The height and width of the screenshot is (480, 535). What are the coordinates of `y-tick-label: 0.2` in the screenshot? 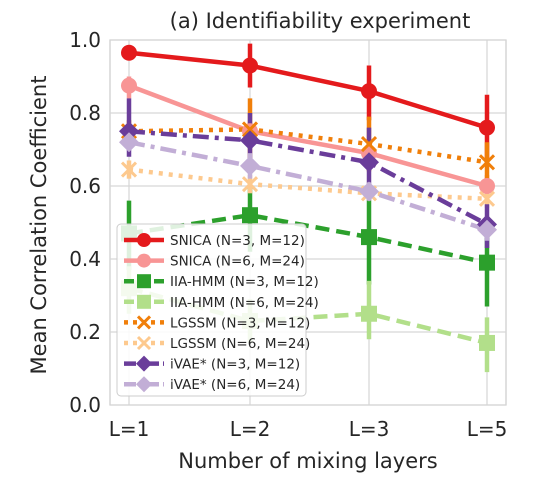 It's located at (85, 332).